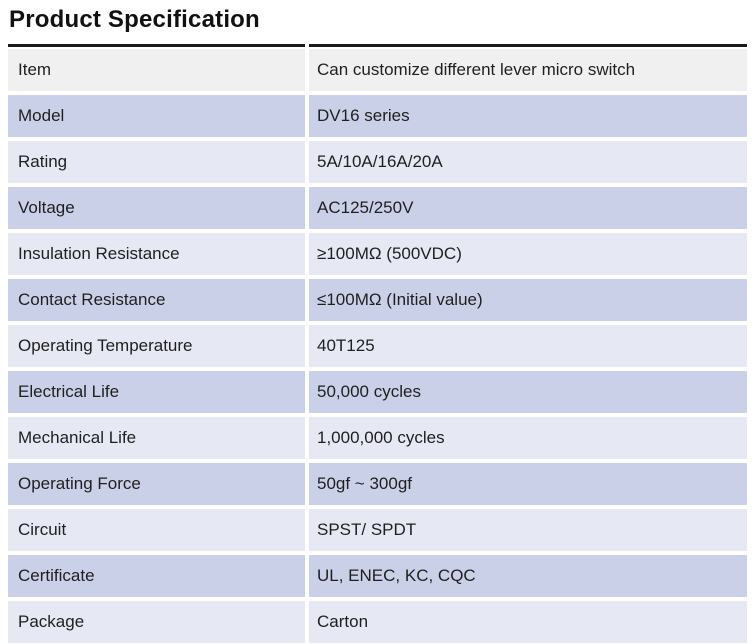 The image size is (754, 644). Describe the element at coordinates (156, 622) in the screenshot. I see `spec-label-cell: Package` at that location.